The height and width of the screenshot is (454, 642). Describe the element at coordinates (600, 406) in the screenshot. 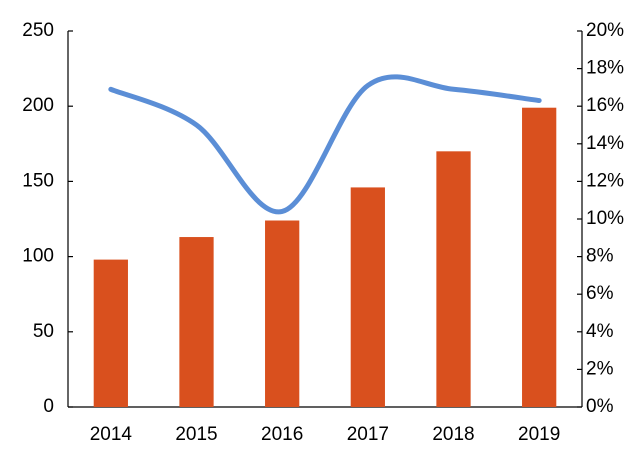

I see `y2-tick-label: 0%` at that location.